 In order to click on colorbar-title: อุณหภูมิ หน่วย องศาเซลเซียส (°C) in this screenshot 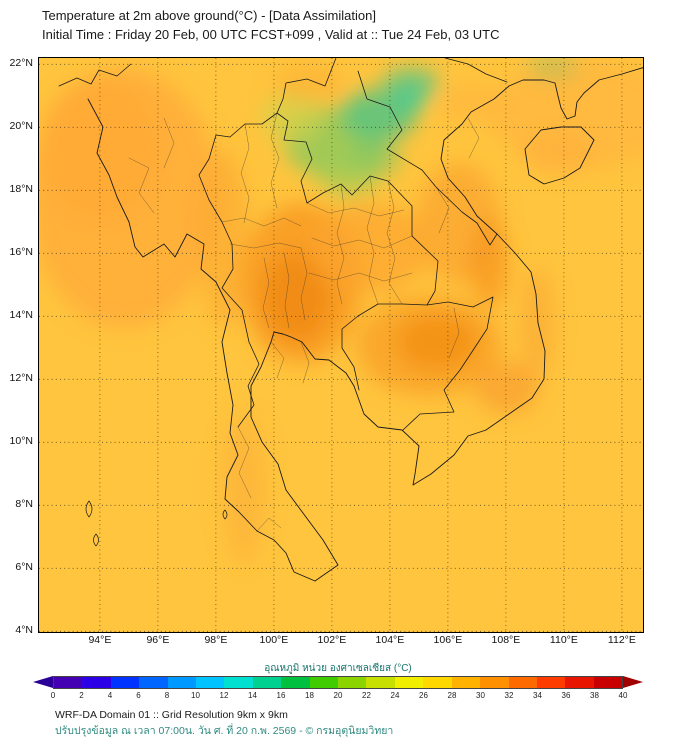, I will do `click(338, 668)`.